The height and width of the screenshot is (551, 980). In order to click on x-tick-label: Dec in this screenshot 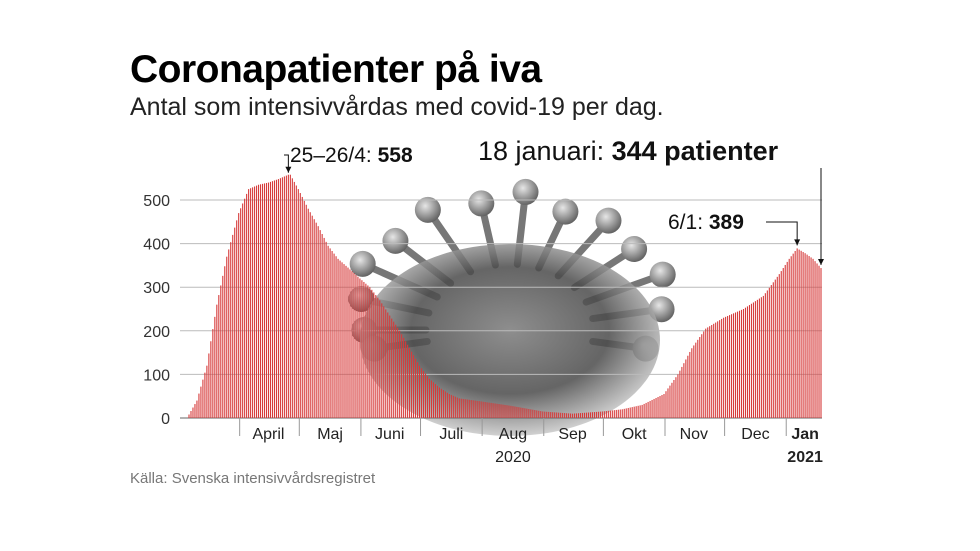, I will do `click(755, 434)`.